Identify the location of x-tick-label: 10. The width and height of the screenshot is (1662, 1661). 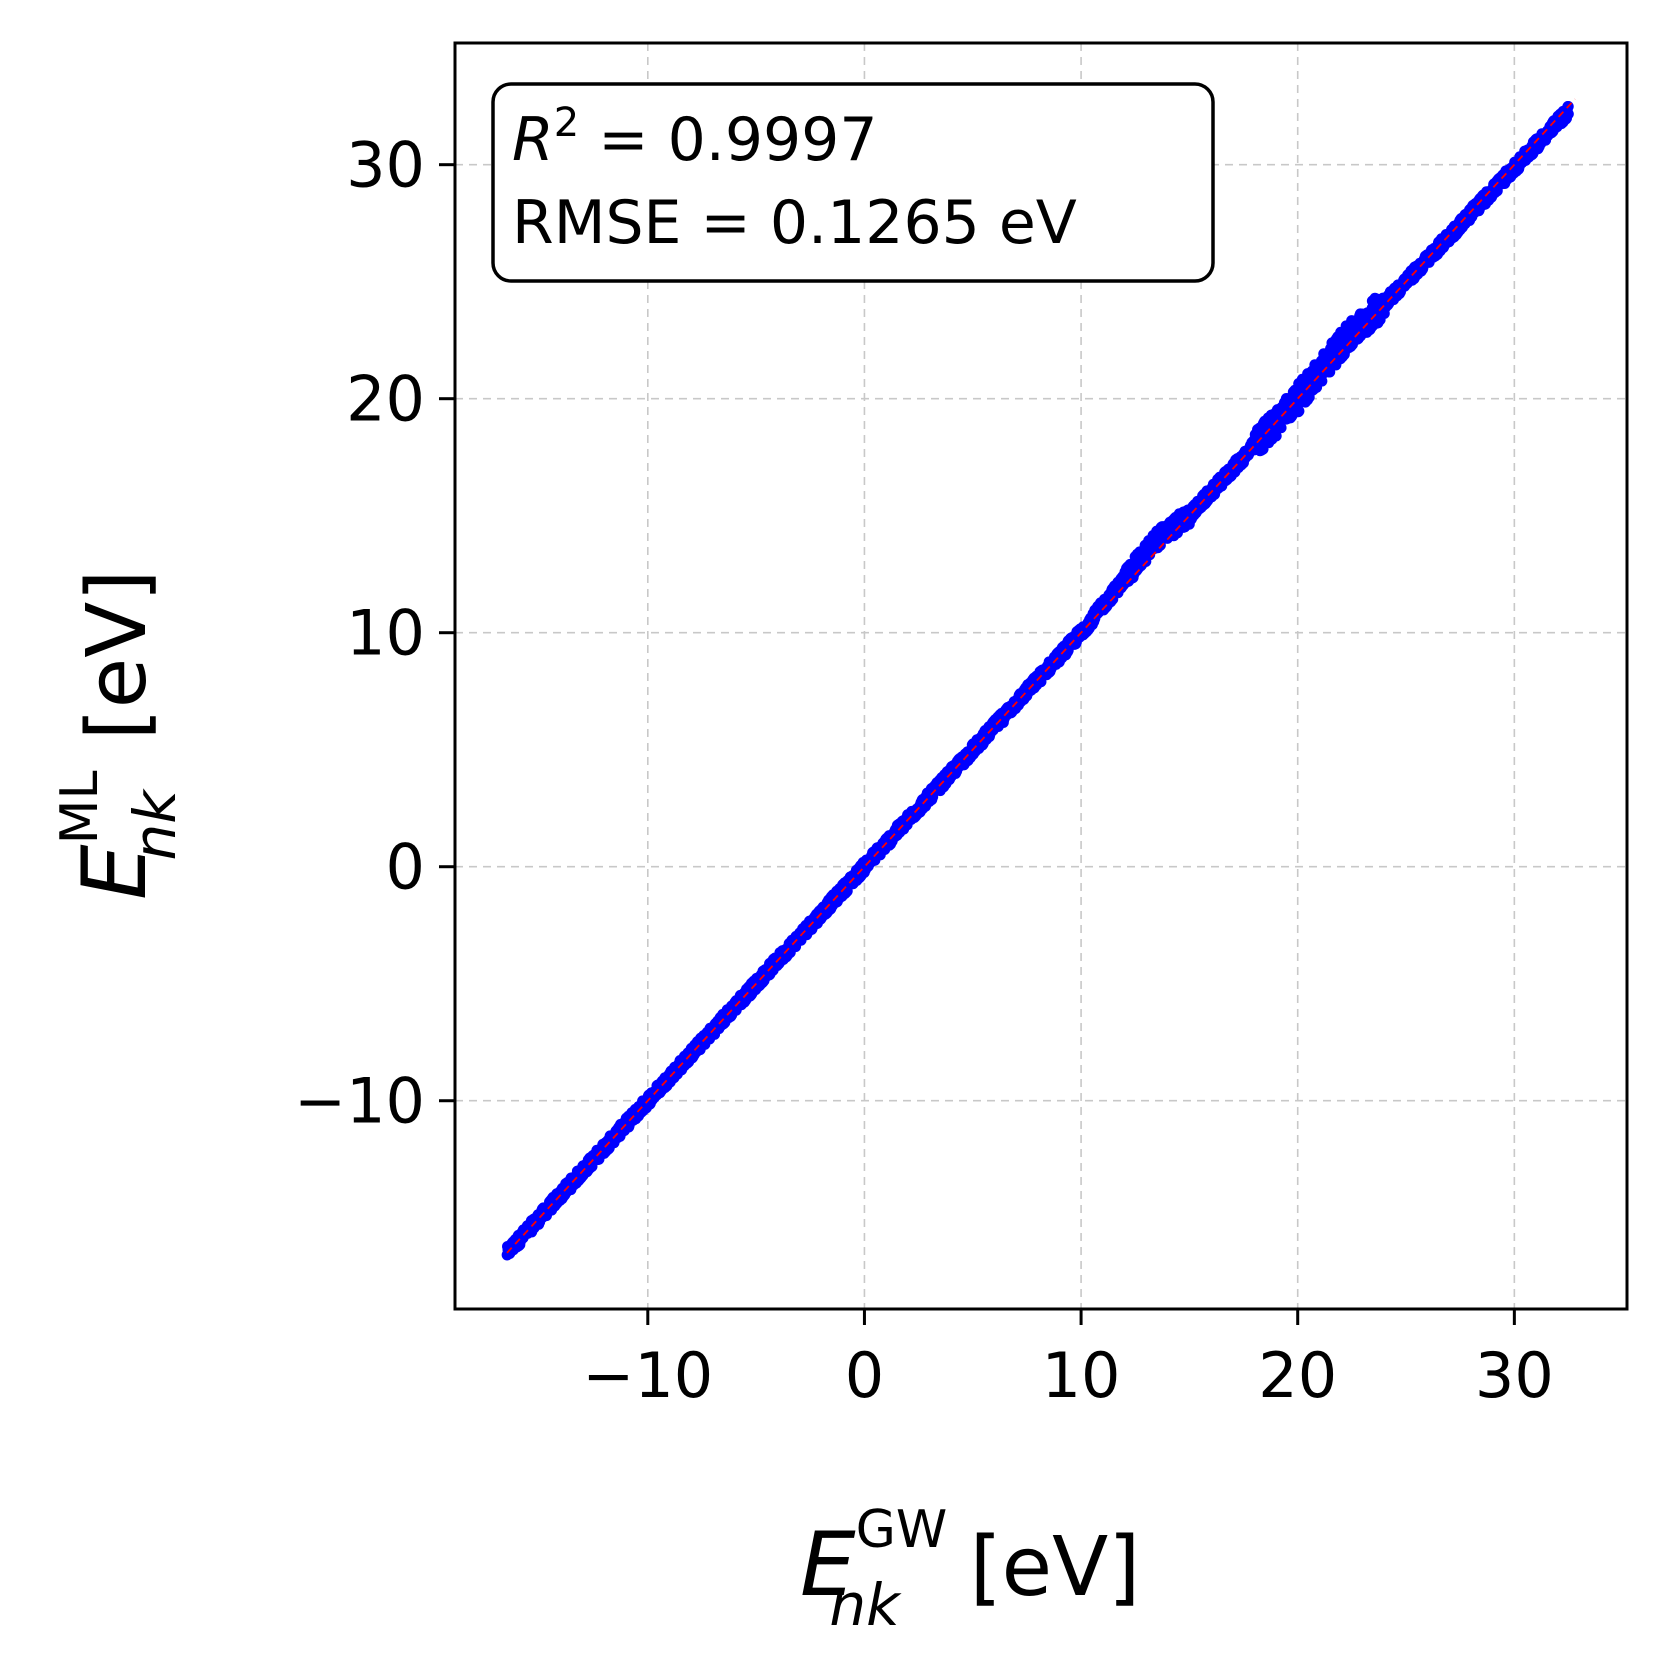
(1081, 1375).